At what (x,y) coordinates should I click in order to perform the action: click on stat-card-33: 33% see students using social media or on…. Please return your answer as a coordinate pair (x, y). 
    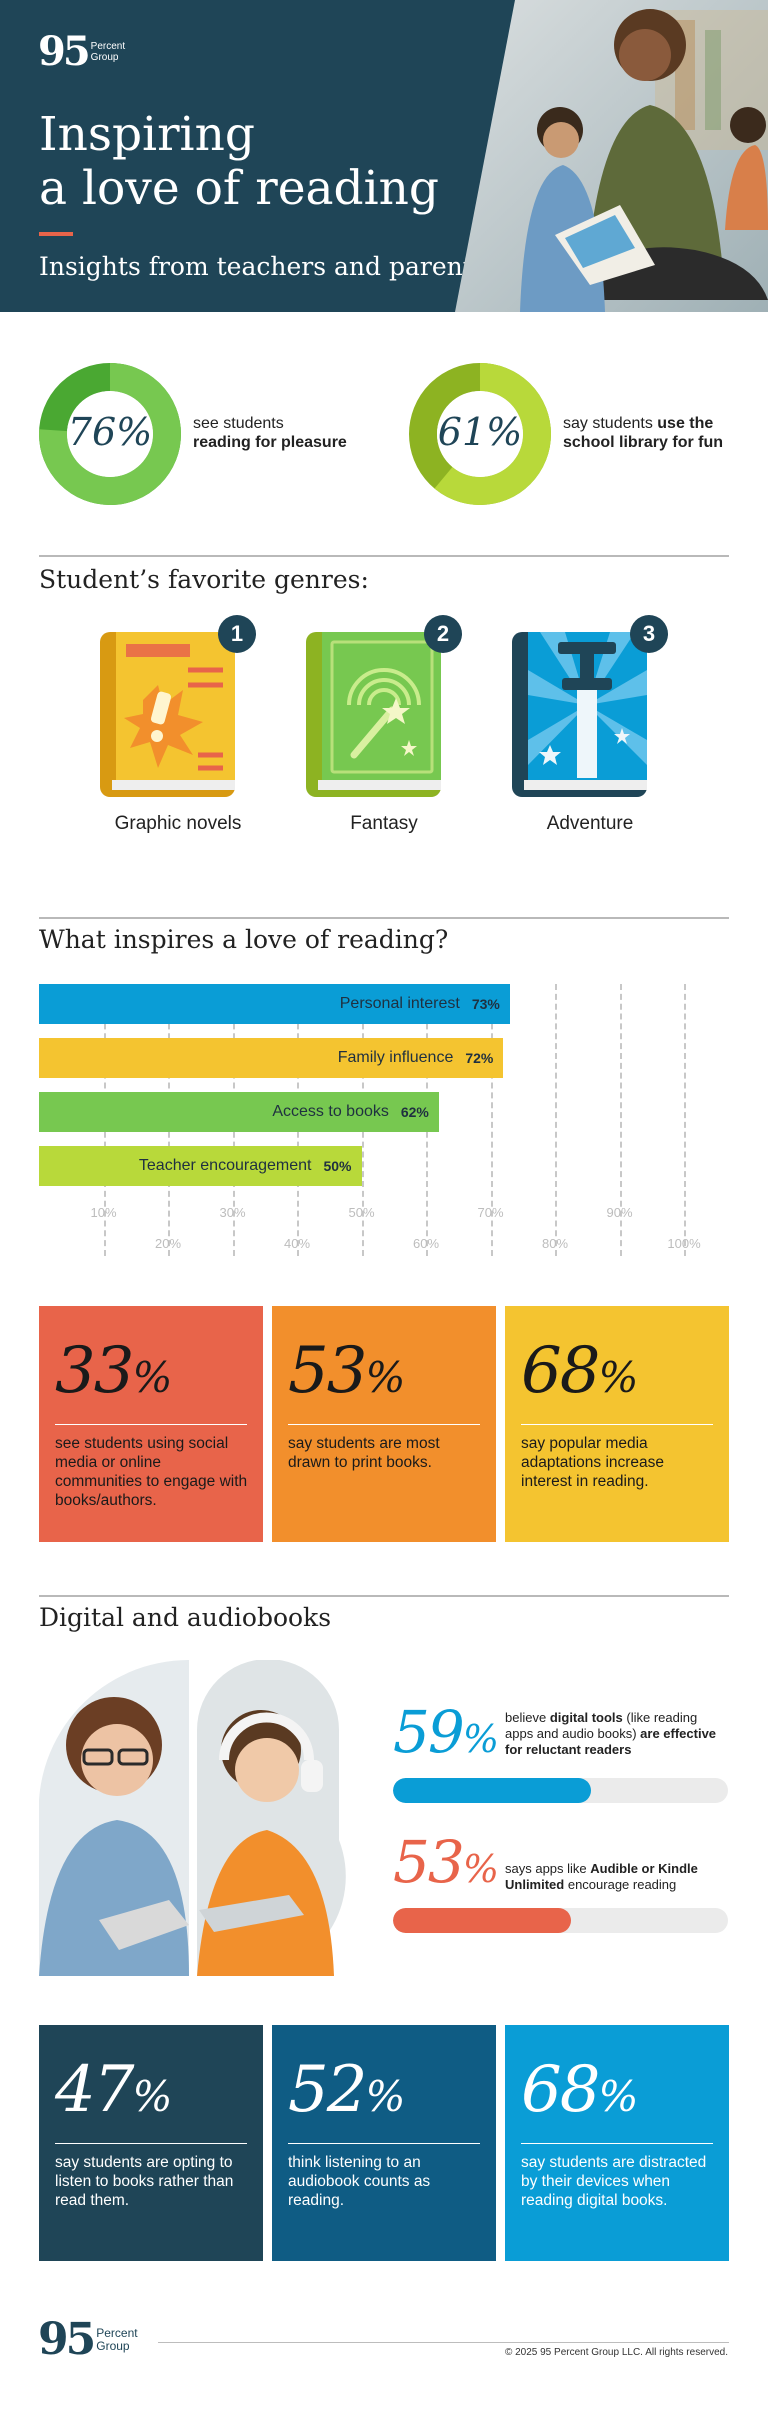
    Looking at the image, I should click on (151, 1424).